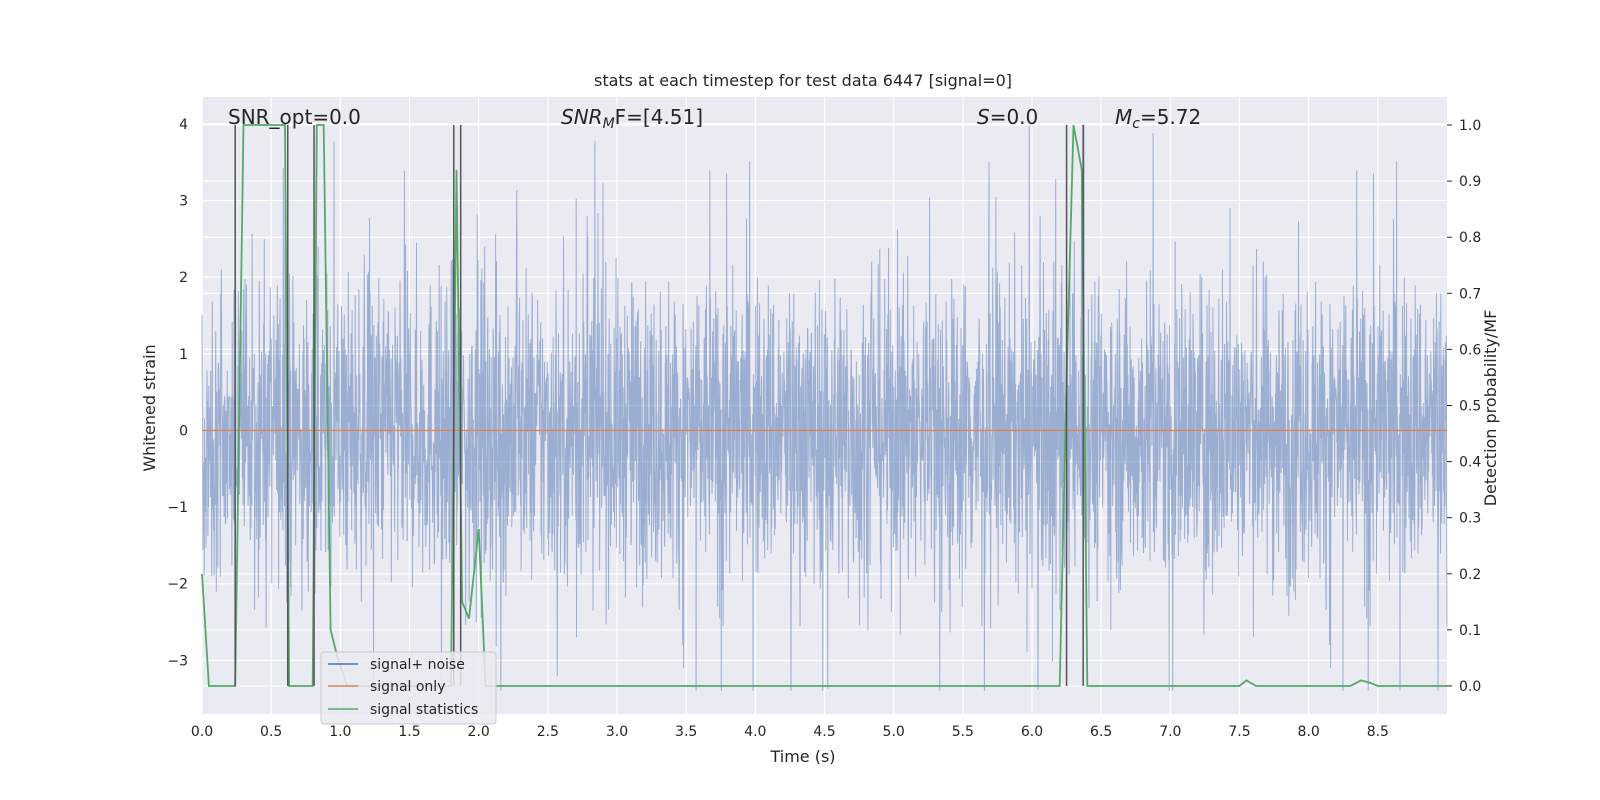 Image resolution: width=1600 pixels, height=800 pixels. What do you see at coordinates (183, 201) in the screenshot?
I see `y-tick-label: 3` at bounding box center [183, 201].